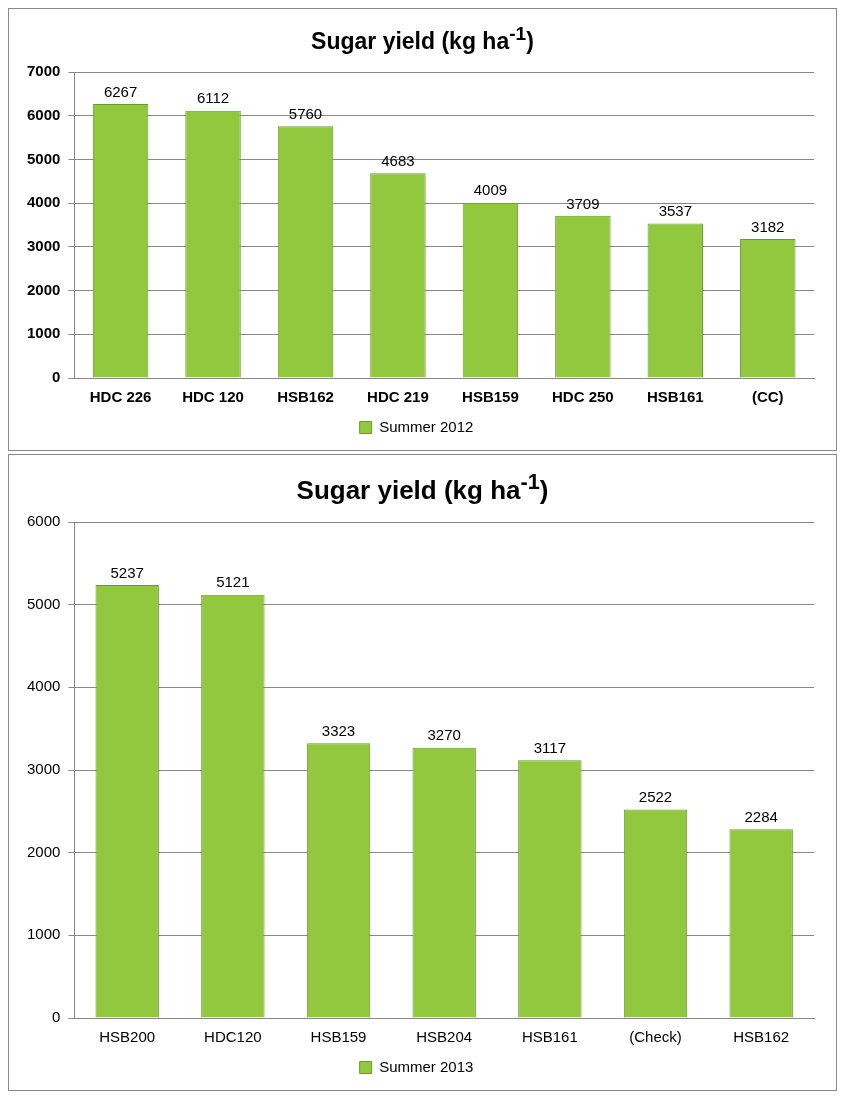 The height and width of the screenshot is (1108, 843). Describe the element at coordinates (768, 226) in the screenshot. I see `data-label: 3182` at that location.